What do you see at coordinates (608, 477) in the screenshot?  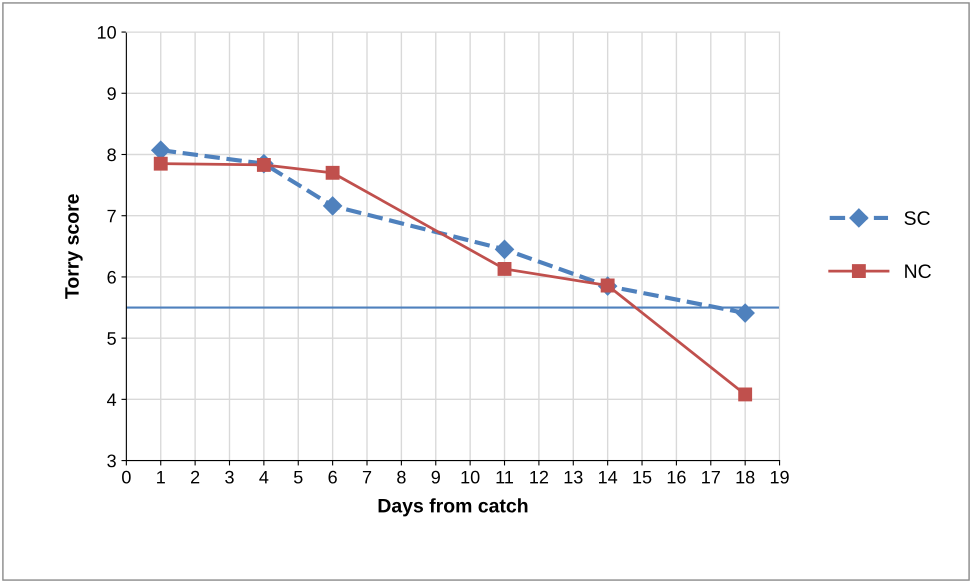 I see `x-tick-label: 14` at bounding box center [608, 477].